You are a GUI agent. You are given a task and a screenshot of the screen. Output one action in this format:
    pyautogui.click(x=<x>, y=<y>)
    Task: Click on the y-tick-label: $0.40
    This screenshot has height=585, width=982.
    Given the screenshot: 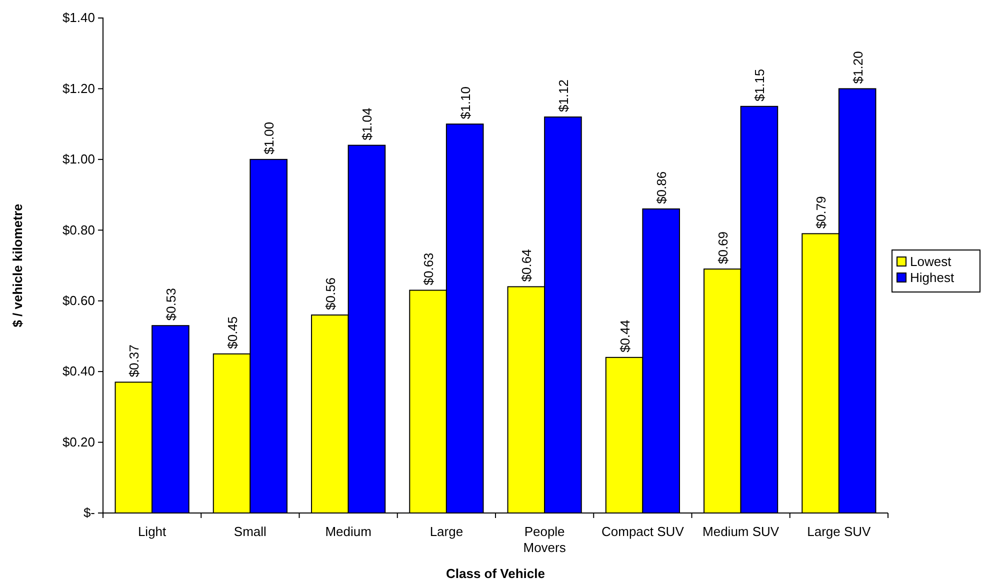 What is the action you would take?
    pyautogui.click(x=78, y=371)
    